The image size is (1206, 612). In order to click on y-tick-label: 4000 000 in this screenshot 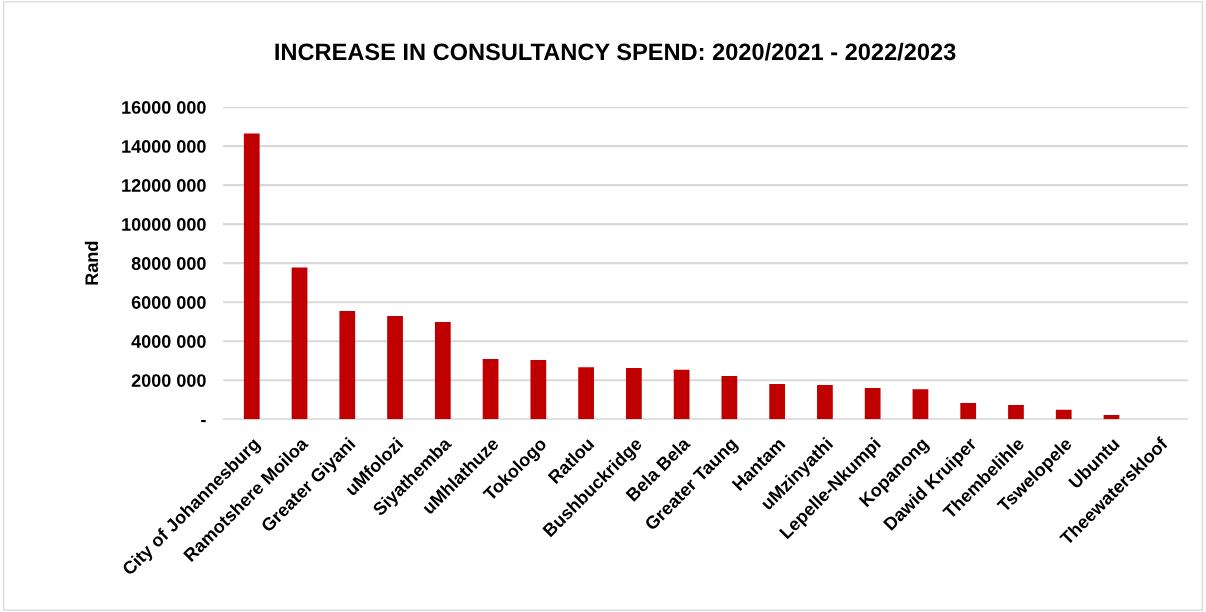, I will do `click(168, 341)`.